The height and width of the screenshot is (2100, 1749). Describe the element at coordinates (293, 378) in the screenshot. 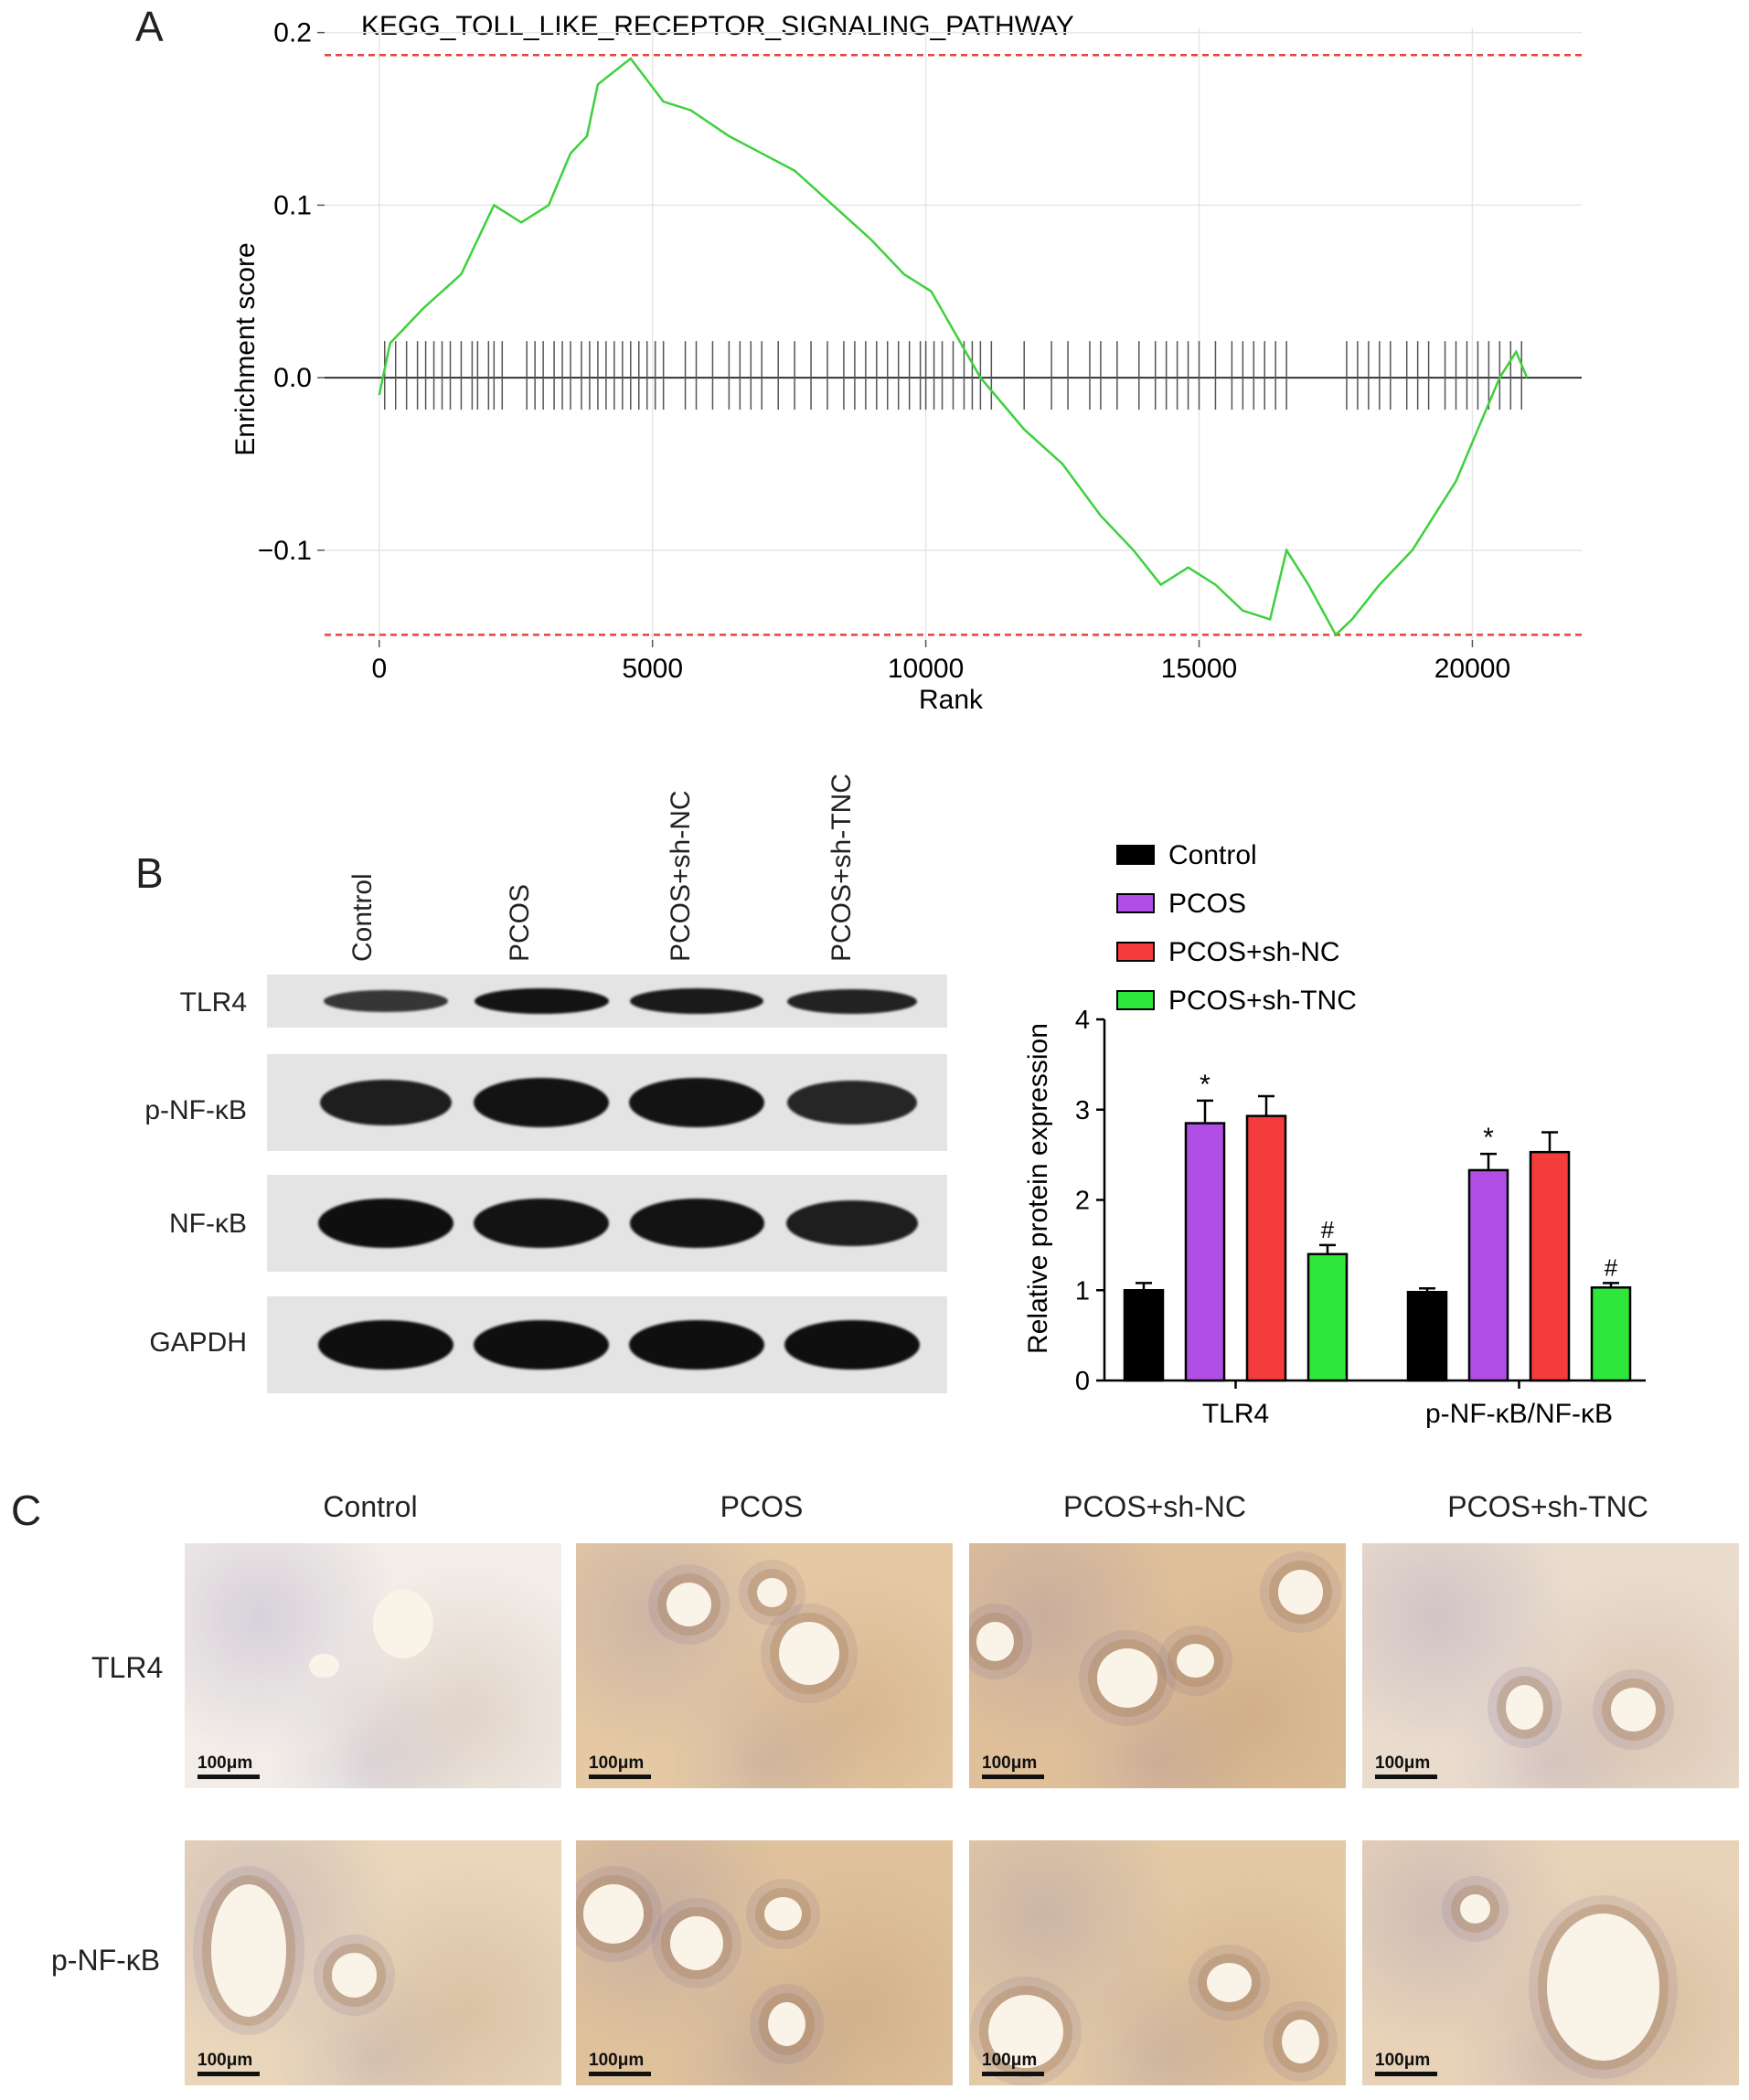

I see `y-tick-label: 0.0` at that location.